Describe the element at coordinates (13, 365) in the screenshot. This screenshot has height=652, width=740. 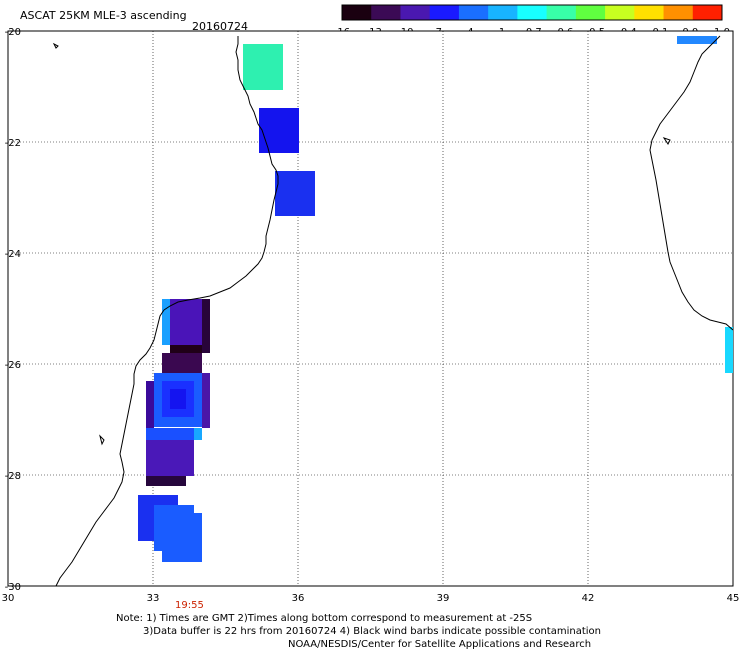
I see `y-tick-label: -26` at that location.